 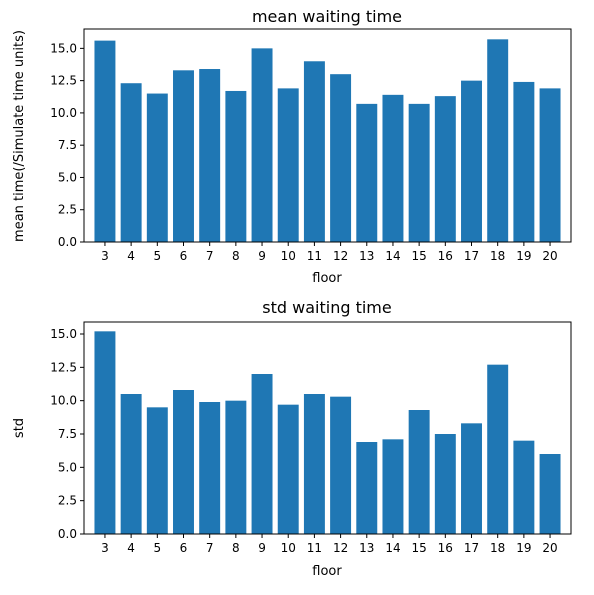 What do you see at coordinates (19, 428) in the screenshot?
I see `y-axis-label: std` at bounding box center [19, 428].